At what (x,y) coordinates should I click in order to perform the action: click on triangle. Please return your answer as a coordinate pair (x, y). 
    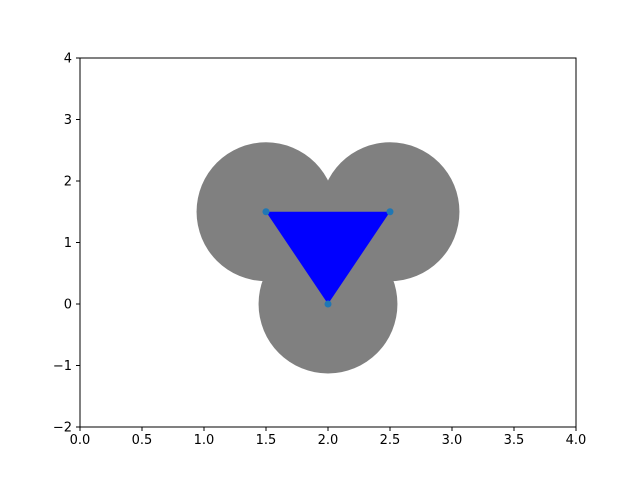
    Looking at the image, I should click on (328, 257).